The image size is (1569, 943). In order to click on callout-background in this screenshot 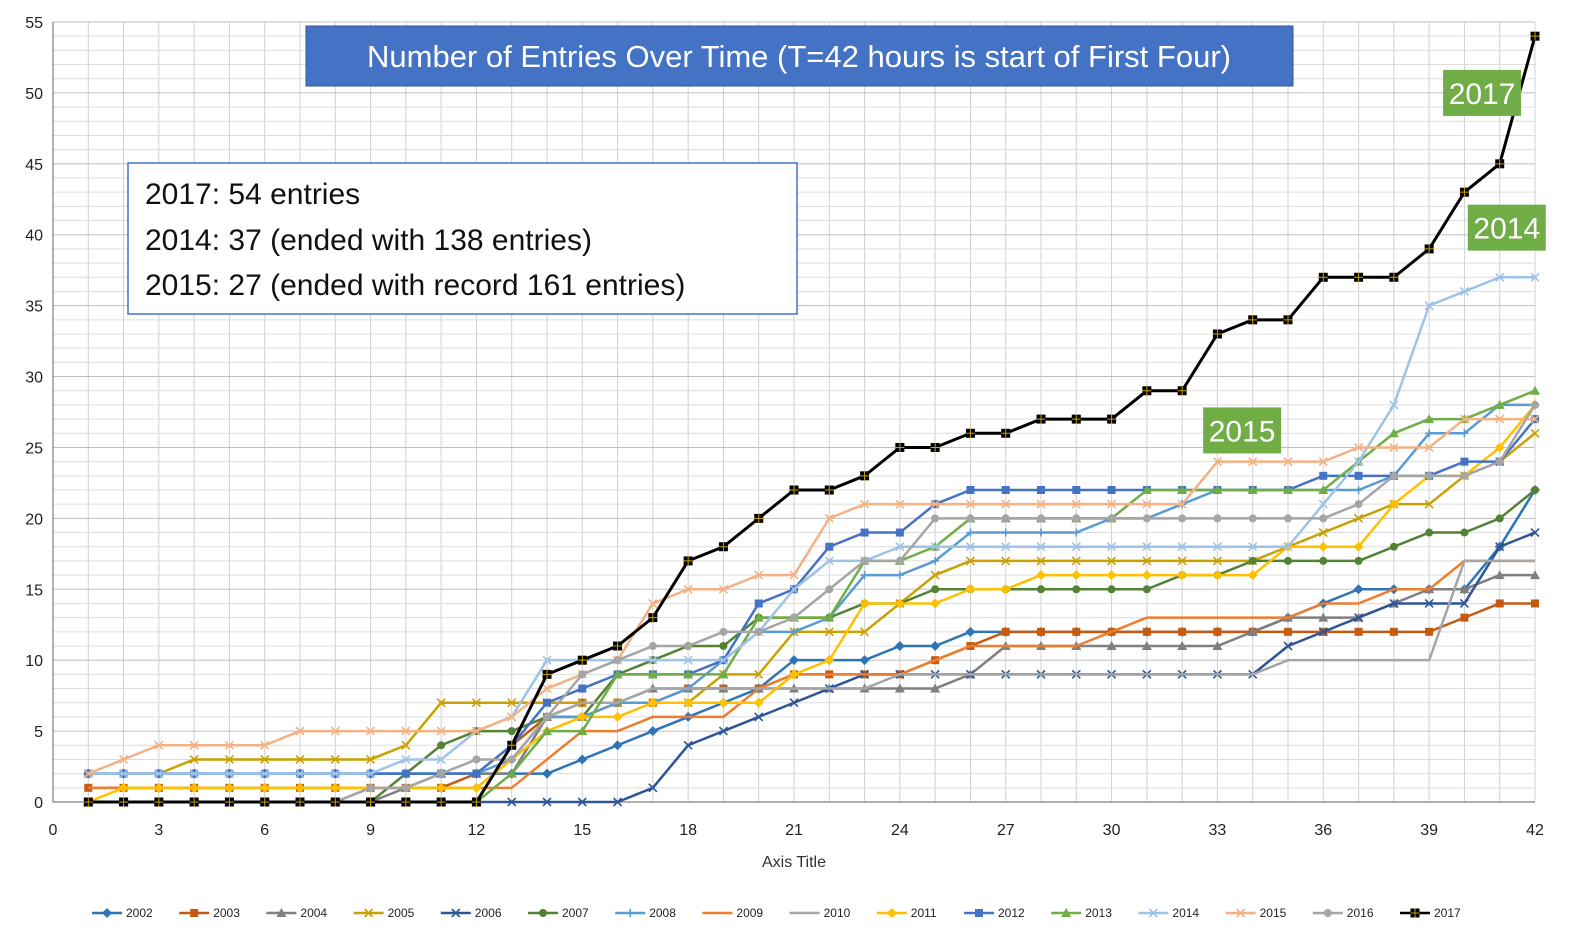, I will do `click(1242, 430)`.